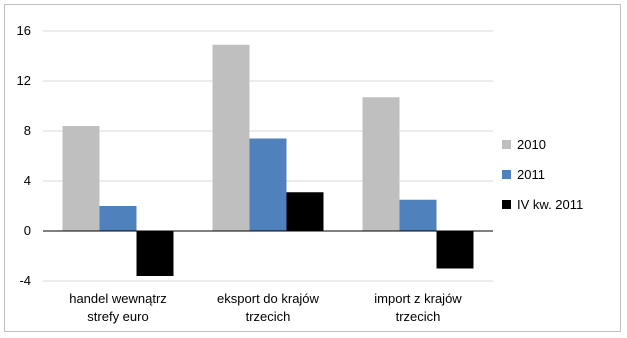 This screenshot has height=338, width=627. What do you see at coordinates (531, 144) in the screenshot?
I see `legend-label: 2010` at bounding box center [531, 144].